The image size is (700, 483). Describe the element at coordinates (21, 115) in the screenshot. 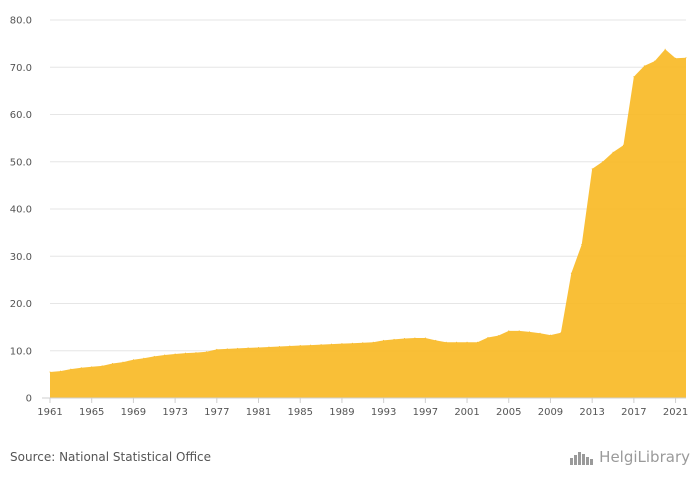

I see `y-tick-label: 60.0` at that location.